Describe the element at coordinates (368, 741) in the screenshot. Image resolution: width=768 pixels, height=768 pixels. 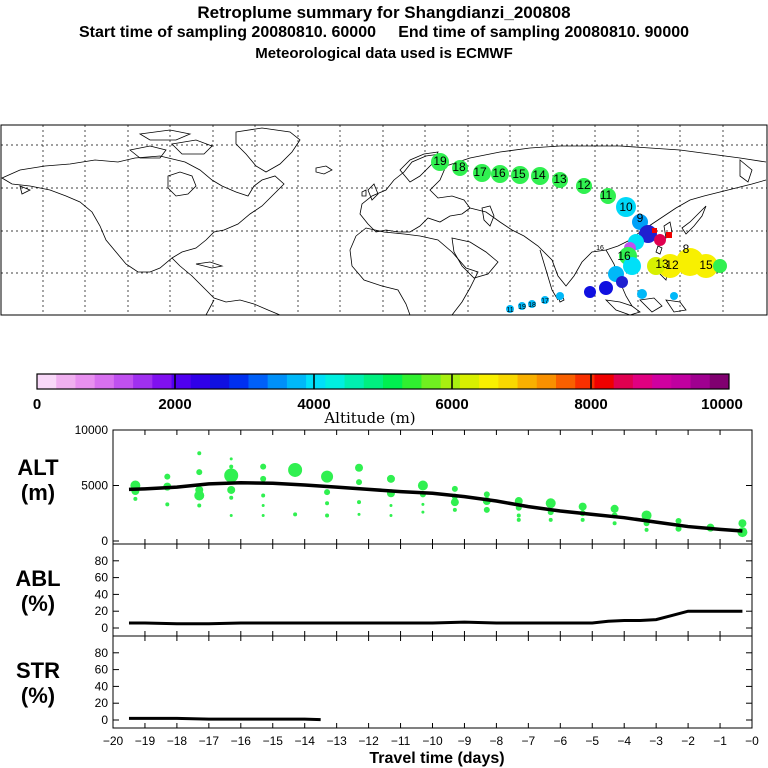
I see `x-tick-label: −12` at that location.